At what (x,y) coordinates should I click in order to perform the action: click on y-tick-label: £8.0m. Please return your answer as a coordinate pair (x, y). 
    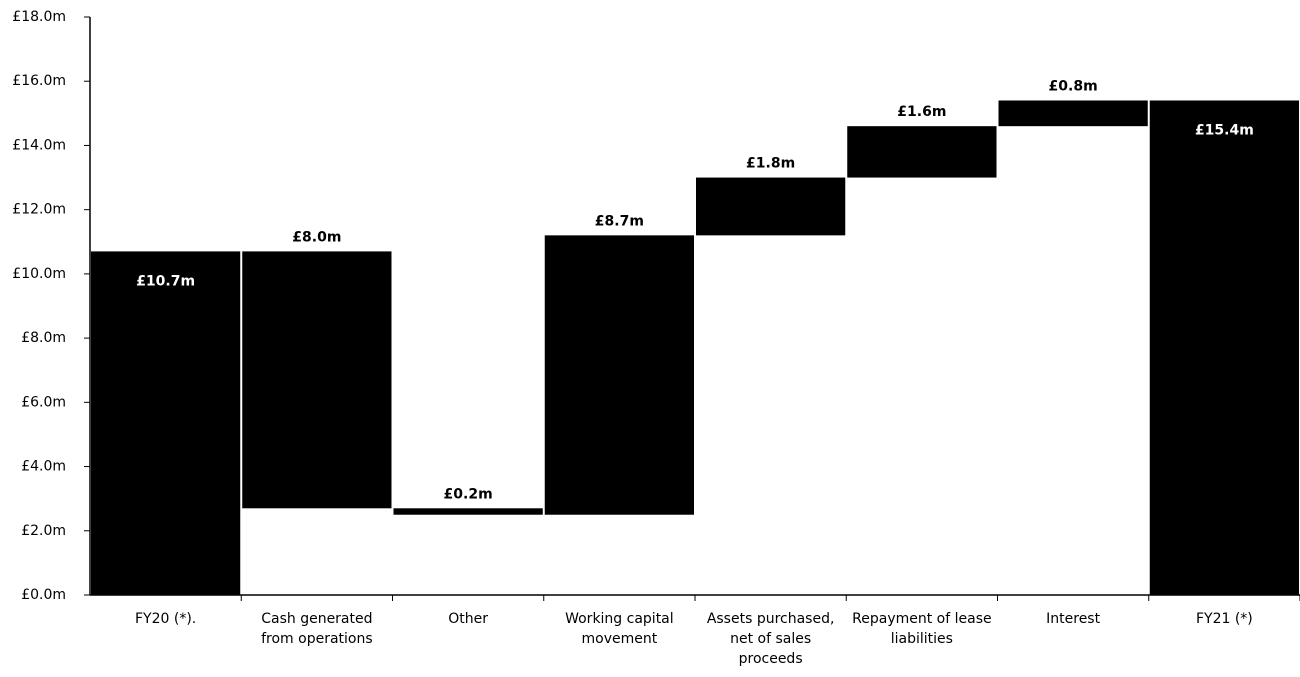
    Looking at the image, I should click on (43, 338).